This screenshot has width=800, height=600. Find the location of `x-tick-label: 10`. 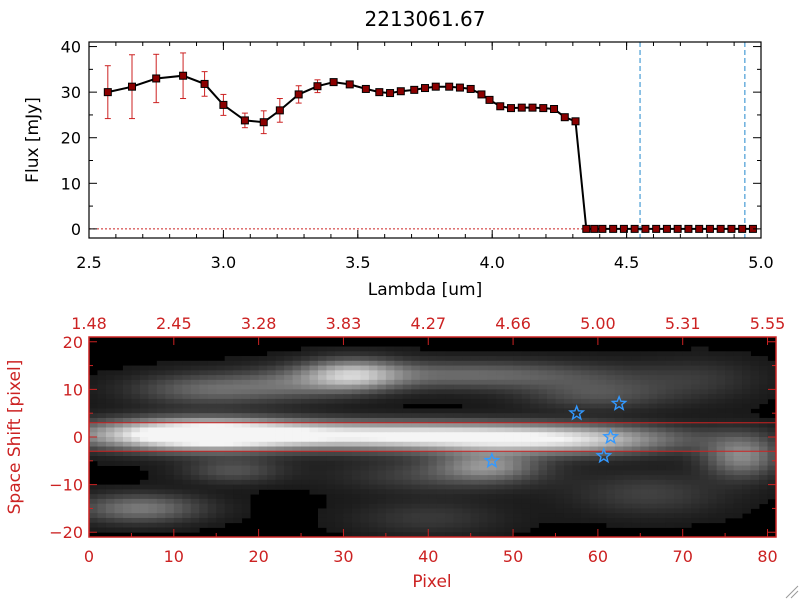

x-tick-label: 10 is located at coordinates (174, 556).